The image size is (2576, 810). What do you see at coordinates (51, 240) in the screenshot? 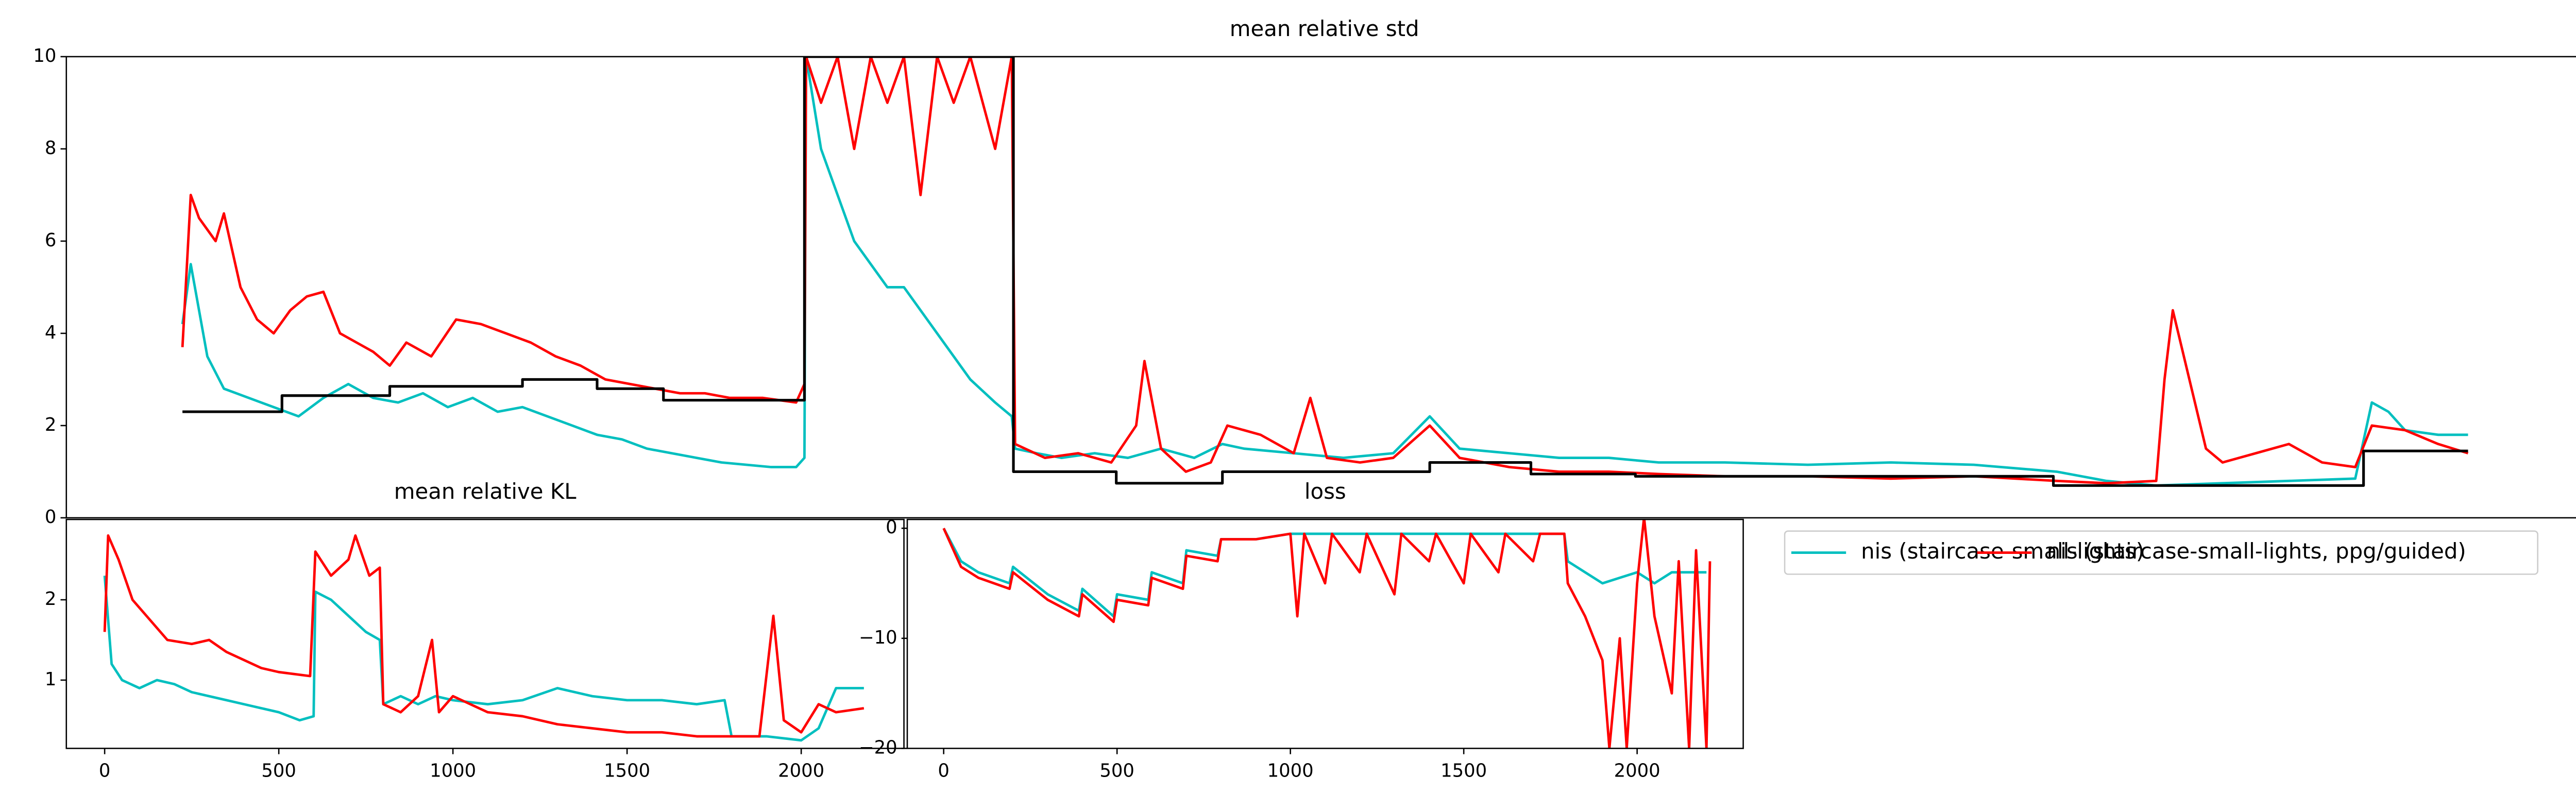
I see `y-tick-label: 6` at bounding box center [51, 240].